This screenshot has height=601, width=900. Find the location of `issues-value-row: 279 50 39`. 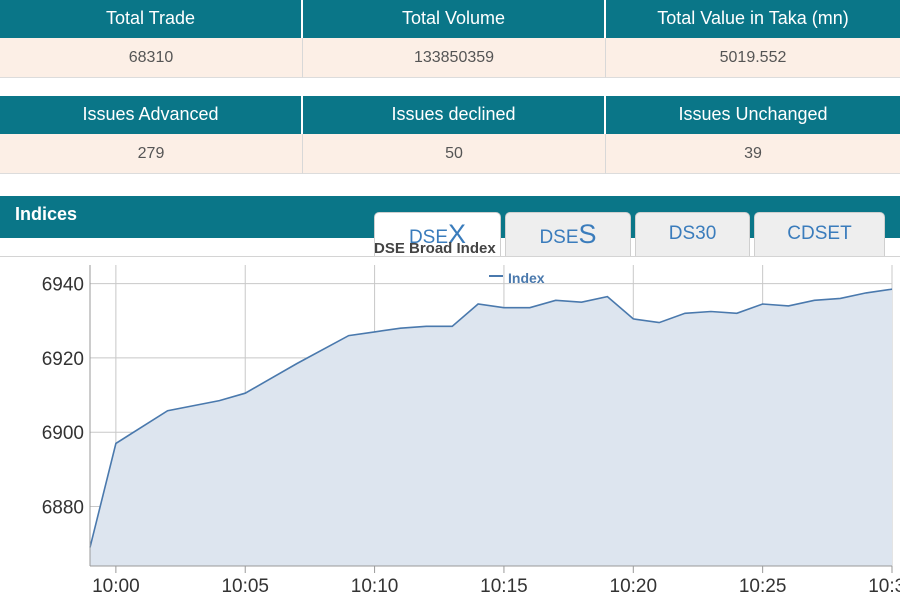

issues-value-row: 279 50 39 is located at coordinates (450, 154).